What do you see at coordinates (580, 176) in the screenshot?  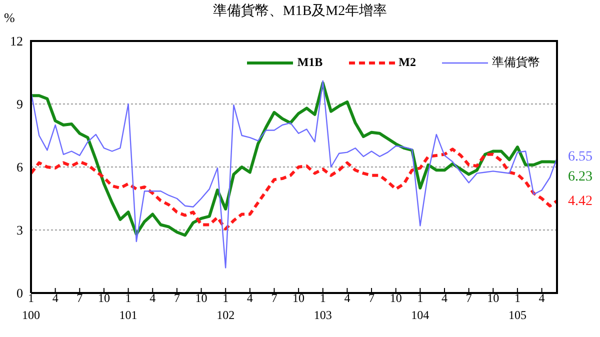 I see `data-label: 6.23` at bounding box center [580, 176].